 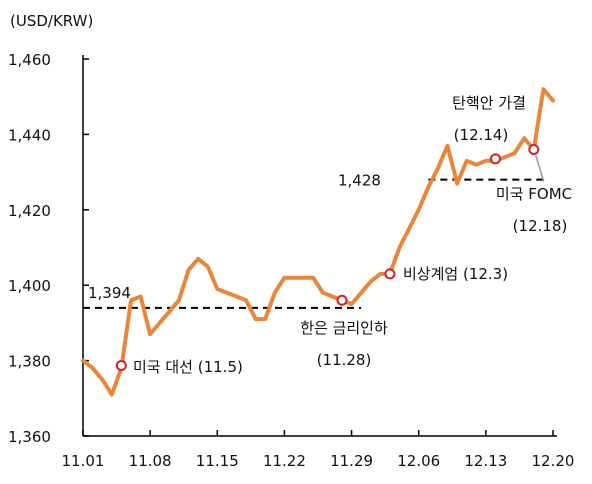 I want to click on y-tick-label: 1,420, so click(x=29, y=211).